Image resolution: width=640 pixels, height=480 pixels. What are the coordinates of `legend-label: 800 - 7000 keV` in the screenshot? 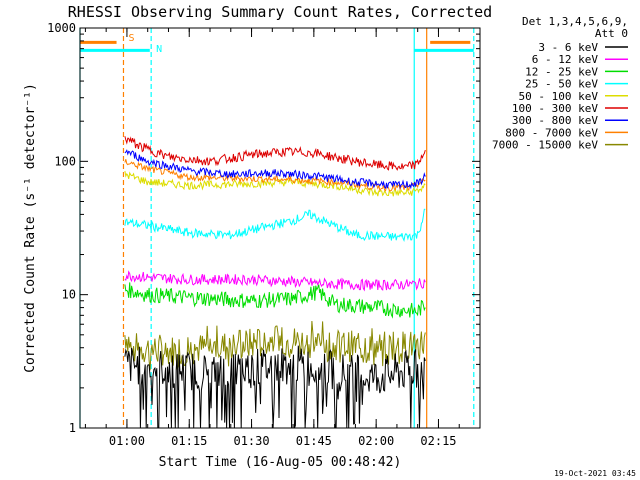 It's located at (551, 132).